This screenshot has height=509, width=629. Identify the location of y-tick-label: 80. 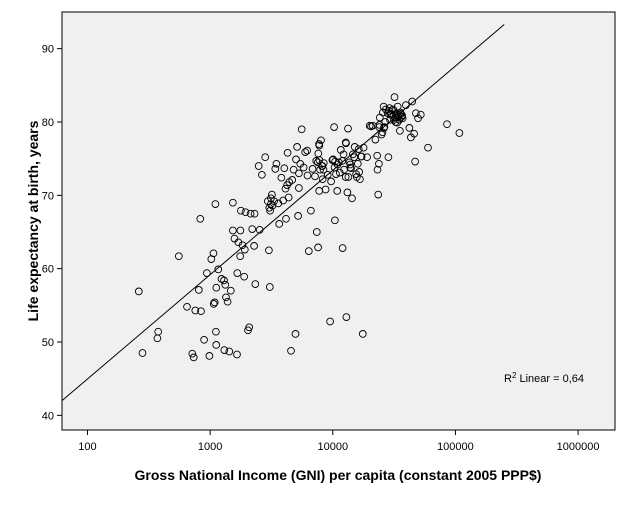
(48, 123).